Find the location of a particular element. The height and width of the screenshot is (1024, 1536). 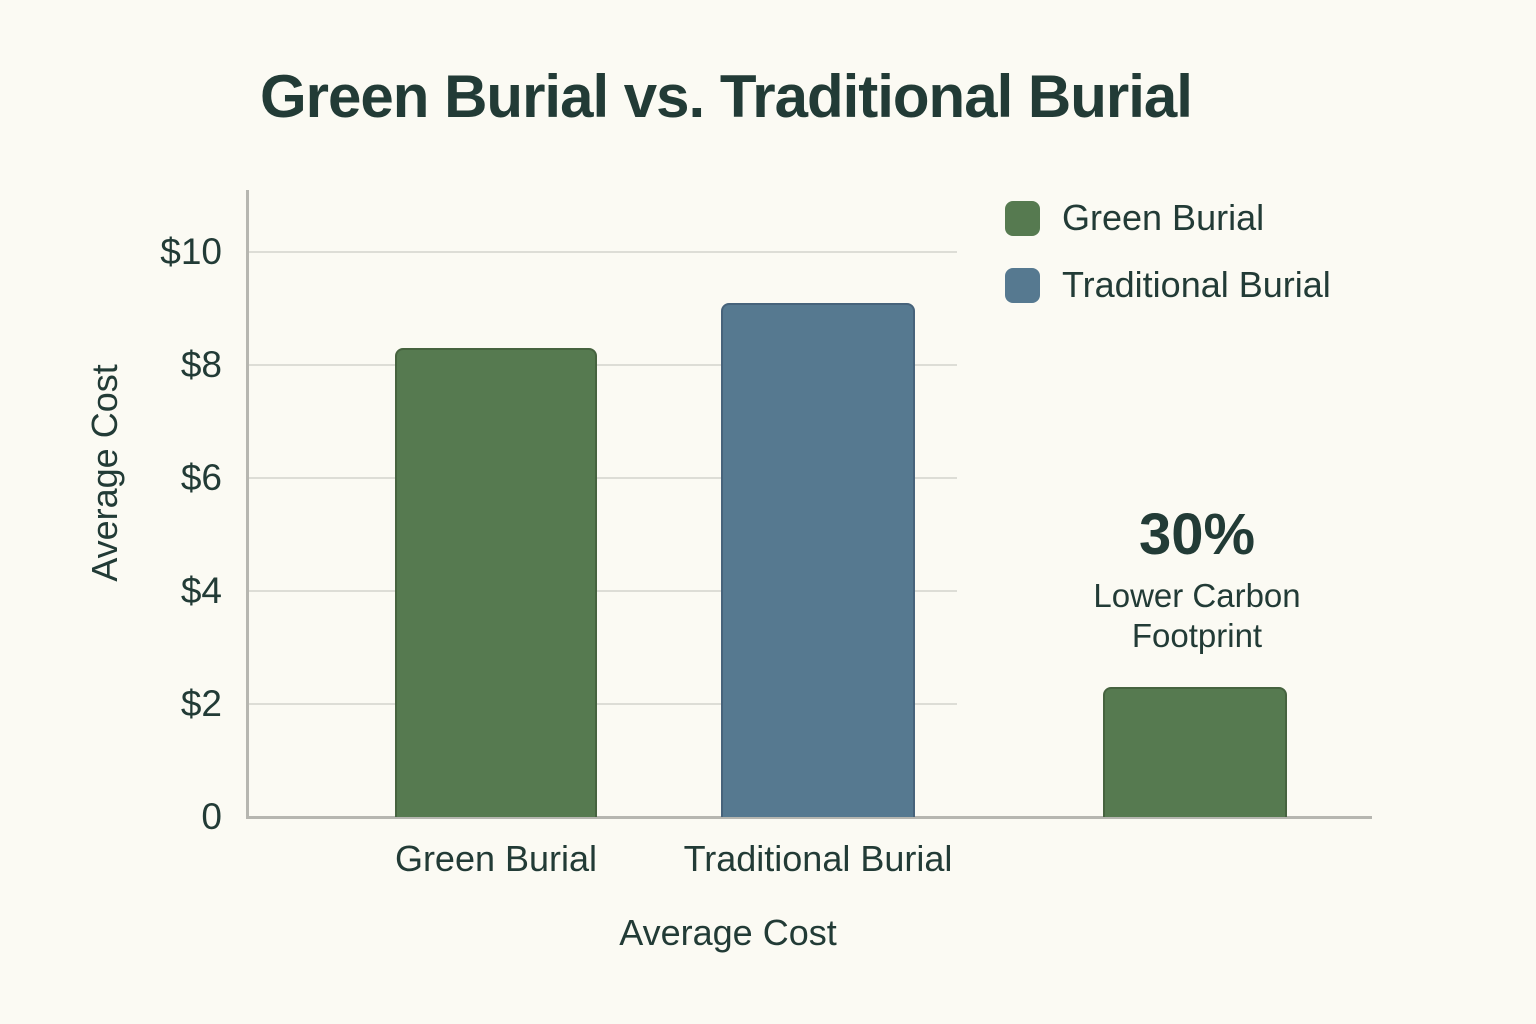

legend-item: Traditional Burial is located at coordinates (1168, 284).